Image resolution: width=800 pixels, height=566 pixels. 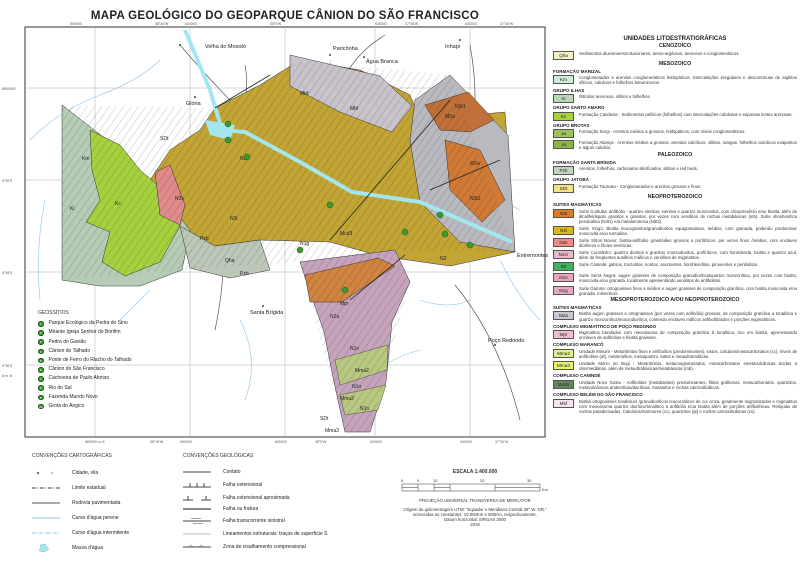 I want to click on geosite-name: Fazenda Mundo Novo, so click(x=73, y=396).